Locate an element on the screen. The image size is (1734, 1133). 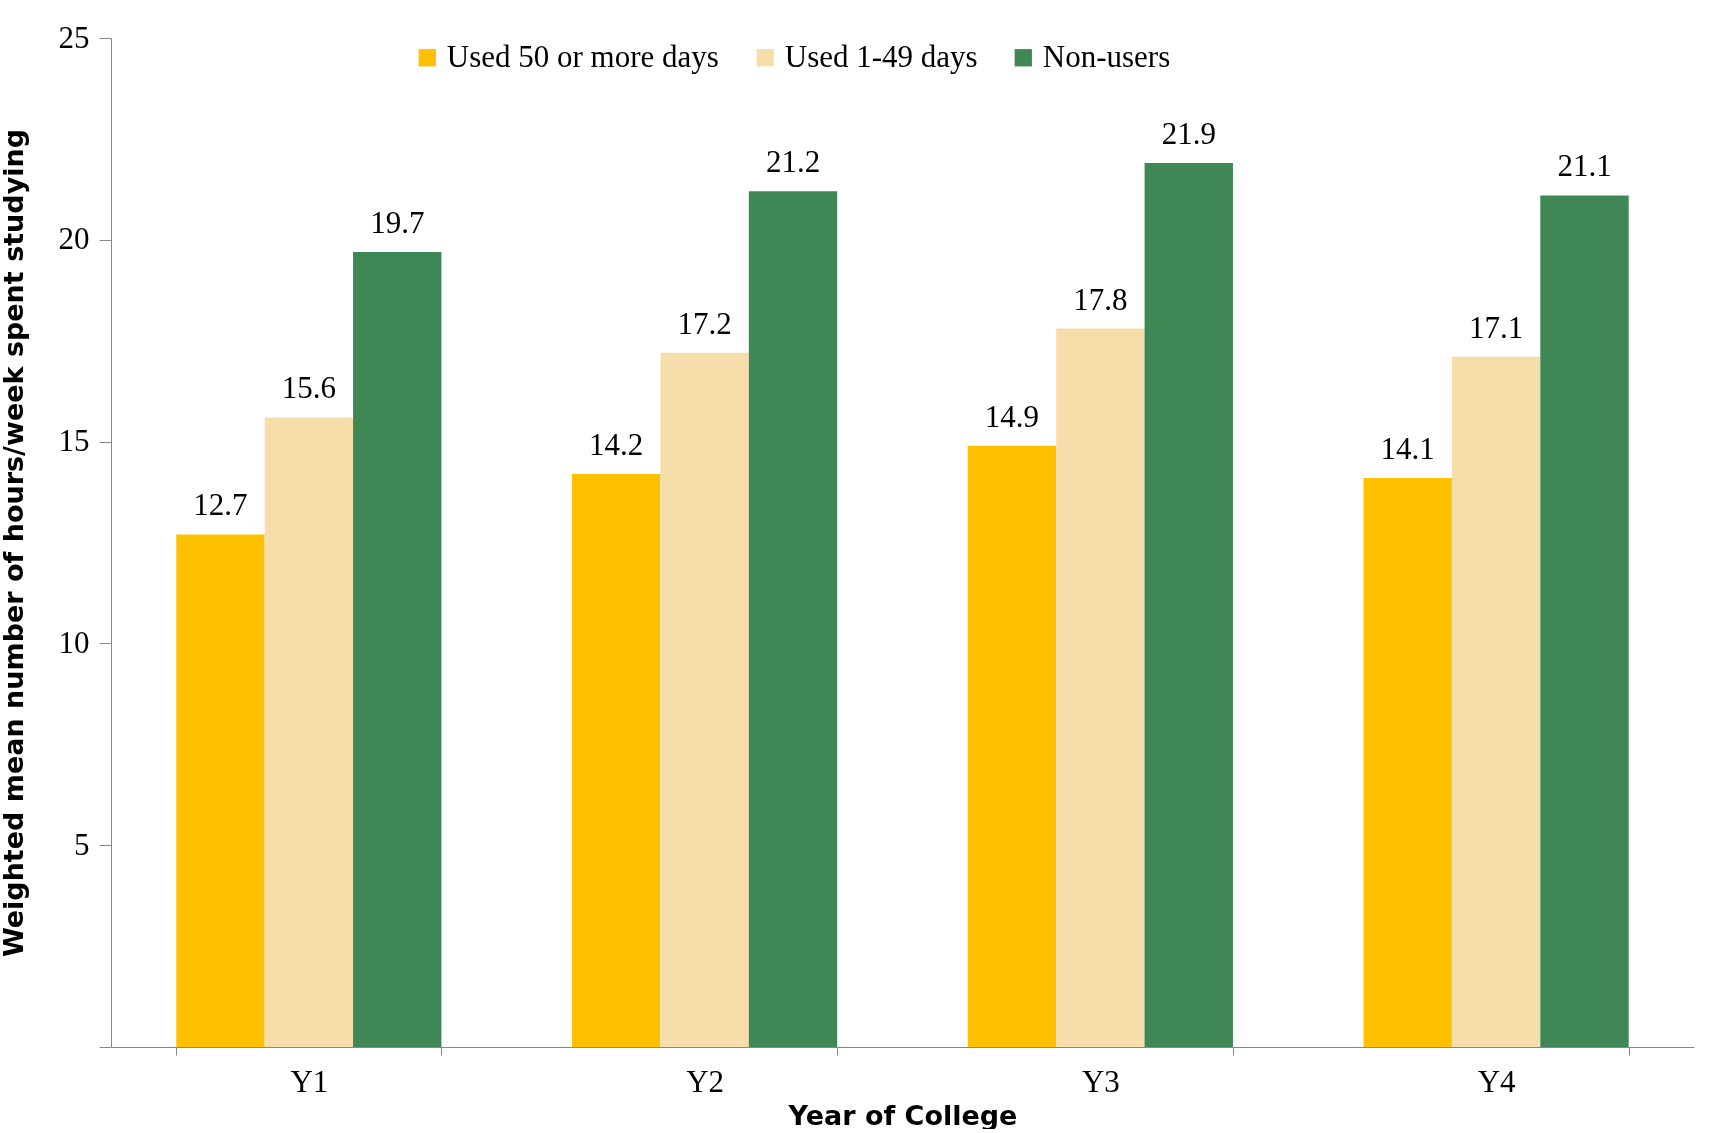
data-label: 17.8 is located at coordinates (1100, 299).